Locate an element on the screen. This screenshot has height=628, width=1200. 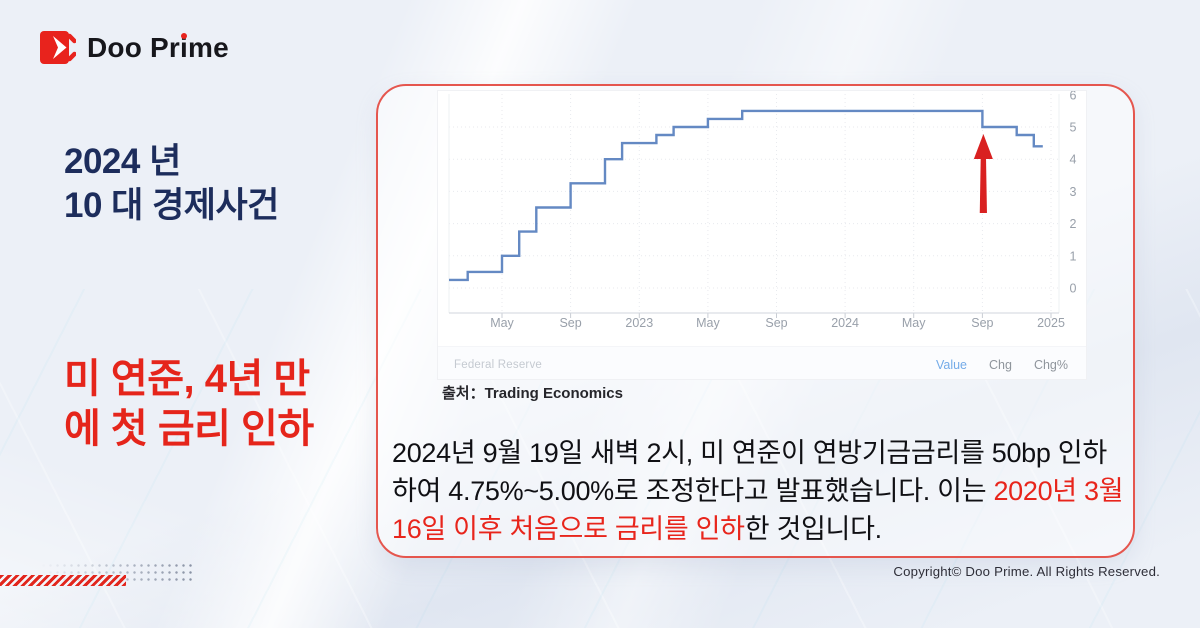
logo-text-i: i is located at coordinates (183, 47).